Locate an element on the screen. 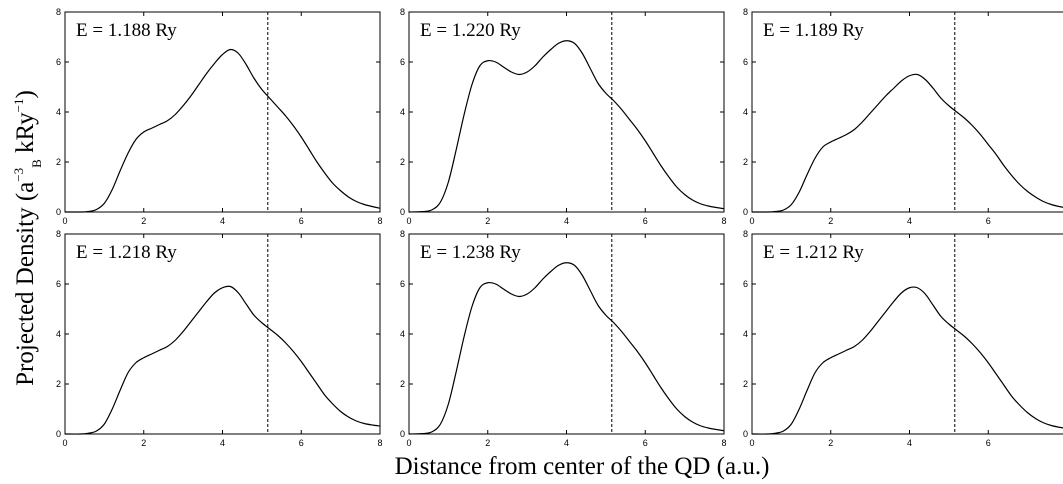  panel-energy-label: E = 1.189 Ry is located at coordinates (813, 30).